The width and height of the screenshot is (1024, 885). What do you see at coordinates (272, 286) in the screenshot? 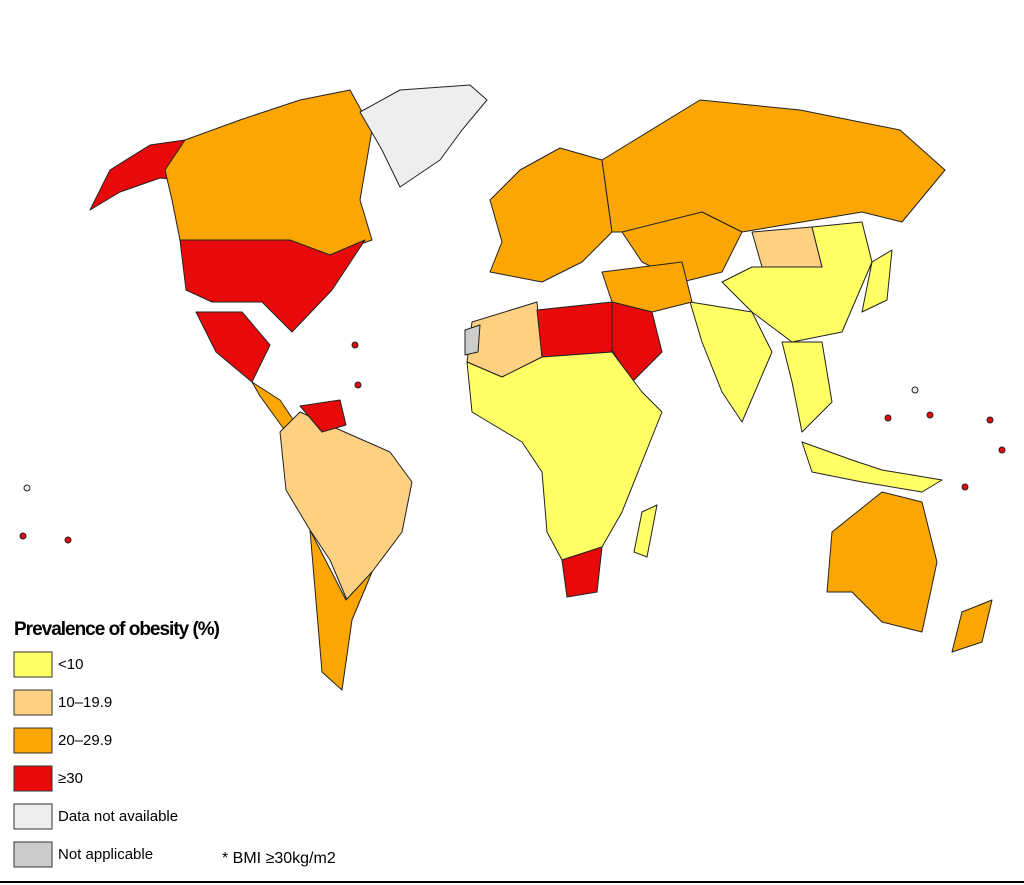
I see `usa` at bounding box center [272, 286].